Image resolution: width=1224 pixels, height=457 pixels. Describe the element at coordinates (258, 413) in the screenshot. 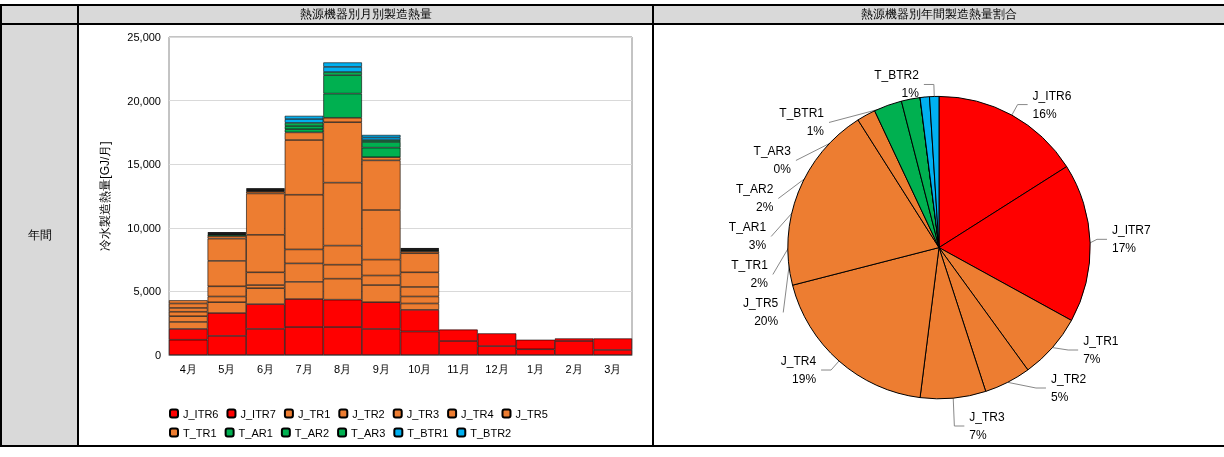

I see `legend-label: J_ITR7` at that location.